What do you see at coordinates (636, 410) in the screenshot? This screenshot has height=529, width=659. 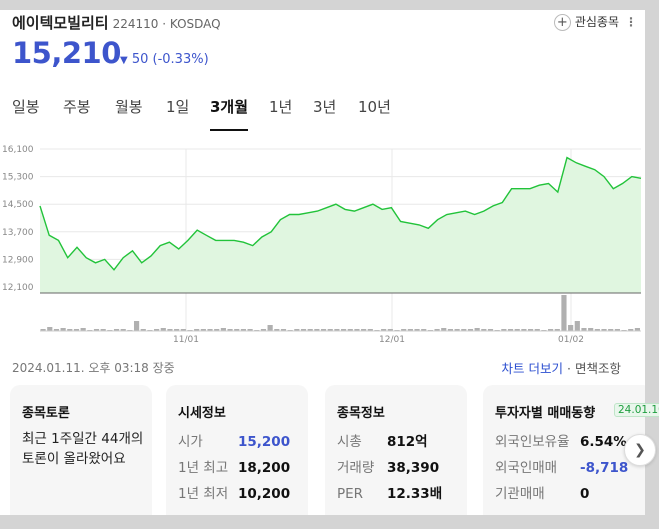 I see `trend-date-badge: 24.01.10` at bounding box center [636, 410].